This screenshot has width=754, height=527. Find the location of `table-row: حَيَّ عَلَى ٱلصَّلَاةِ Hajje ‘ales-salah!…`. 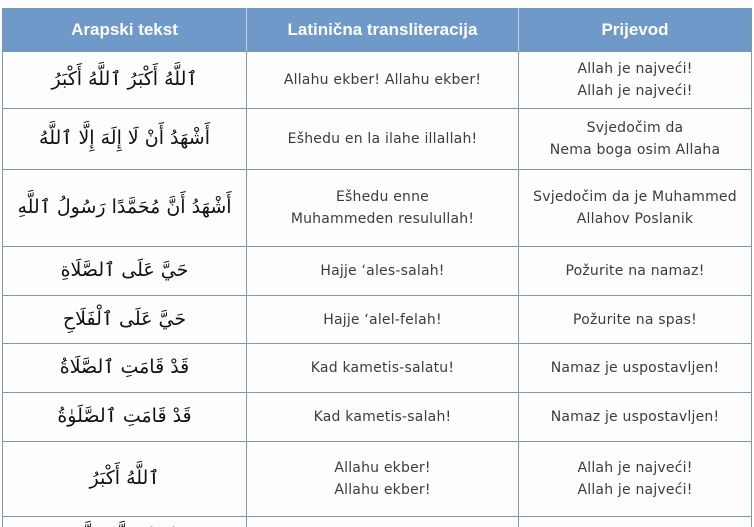

table-row: حَيَّ عَلَى ٱلصَّلَاةِ Hajje ‘ales-salah!… is located at coordinates (377, 271).